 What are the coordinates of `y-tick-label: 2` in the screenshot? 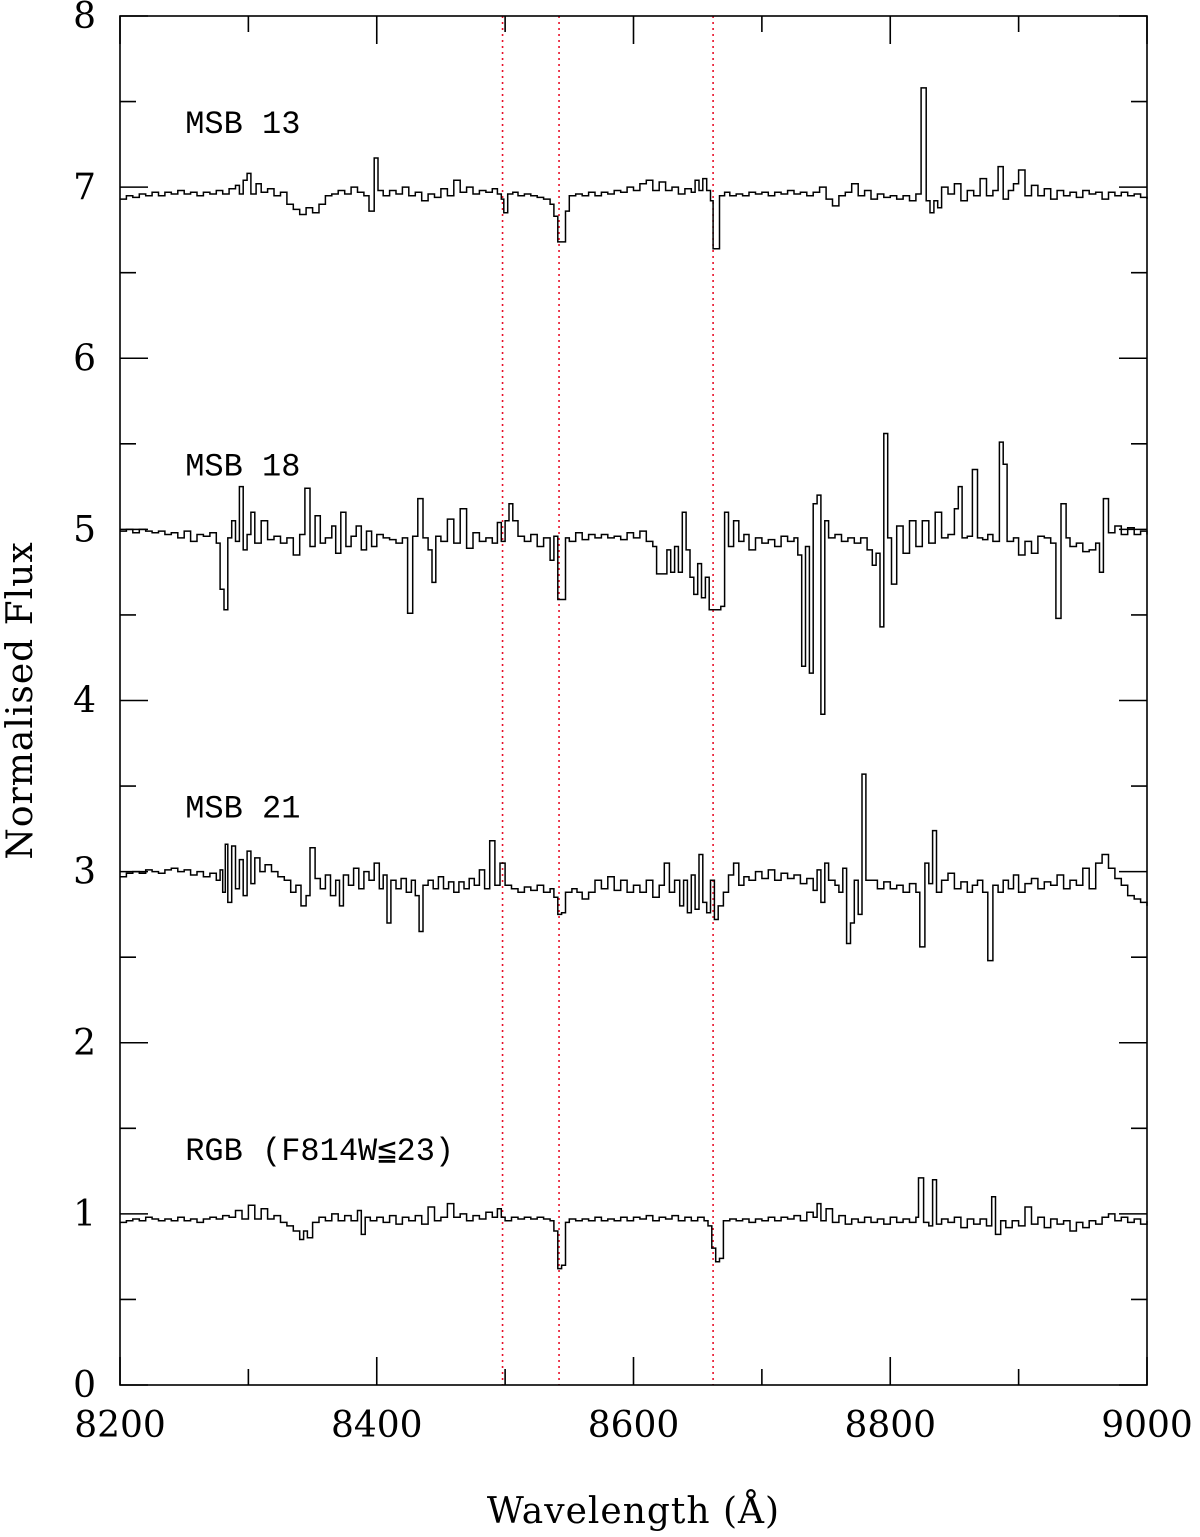 It's located at (84, 1043).